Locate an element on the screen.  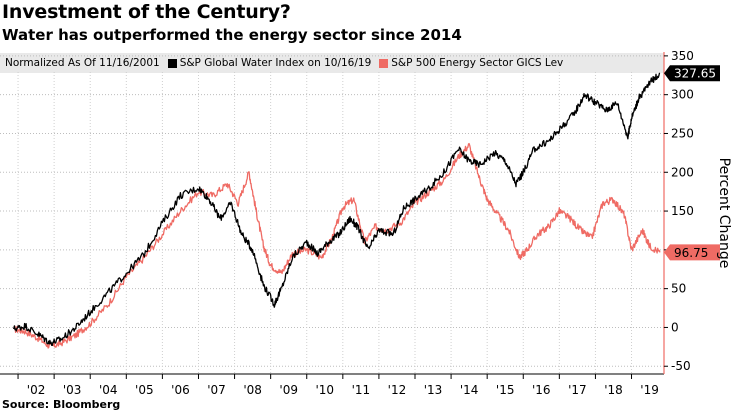
y-tick-label: 300 is located at coordinates (682, 95).